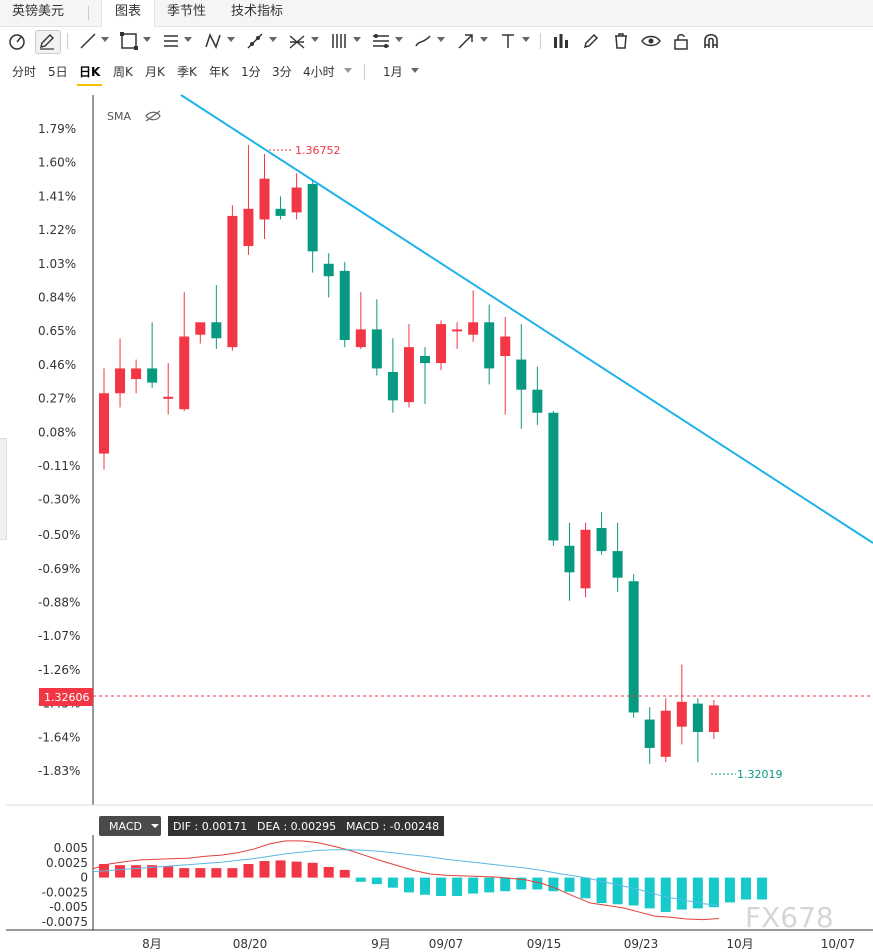 This screenshot has height=952, width=873. Describe the element at coordinates (319, 72) in the screenshot. I see `period-item: 4小时` at that location.